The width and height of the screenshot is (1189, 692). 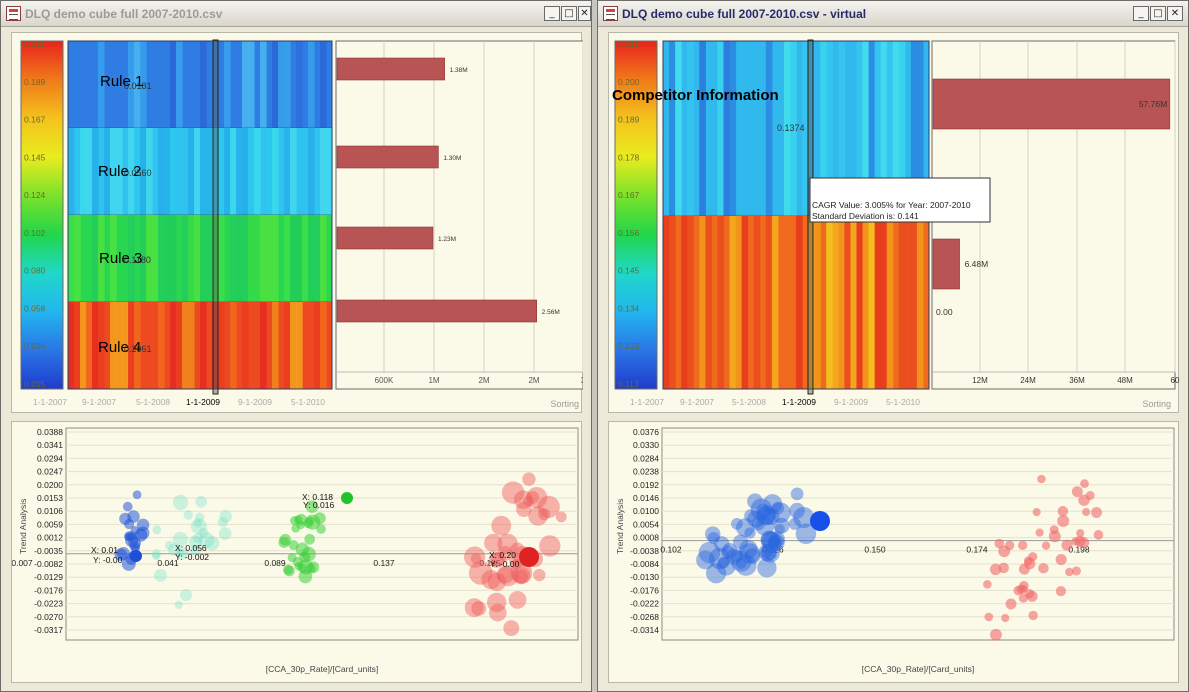 What do you see at coordinates (215, 217) in the screenshot?
I see `time-slider-handle` at bounding box center [215, 217].